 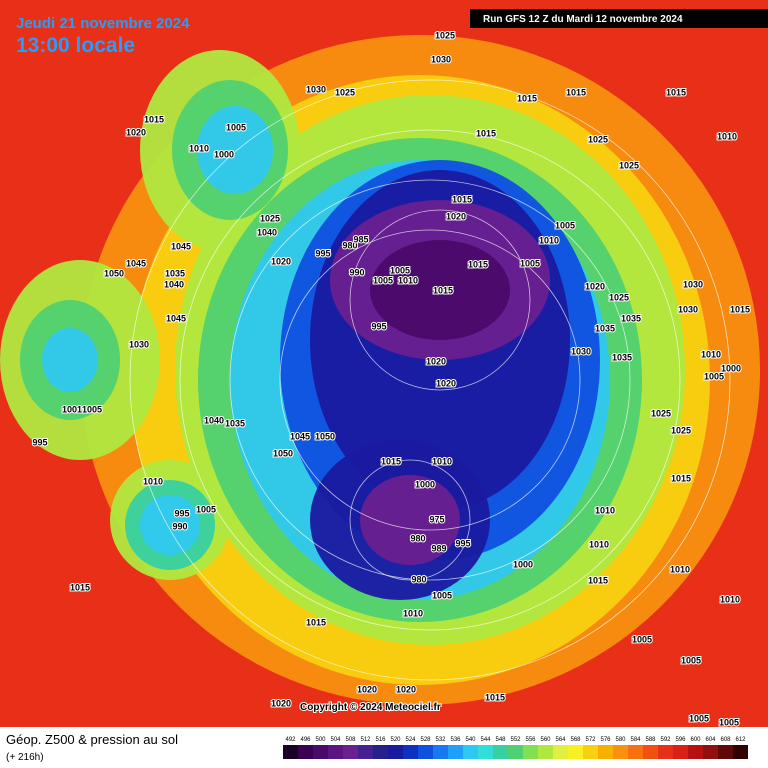 I want to click on pressure-label: 1001, so click(x=72, y=409).